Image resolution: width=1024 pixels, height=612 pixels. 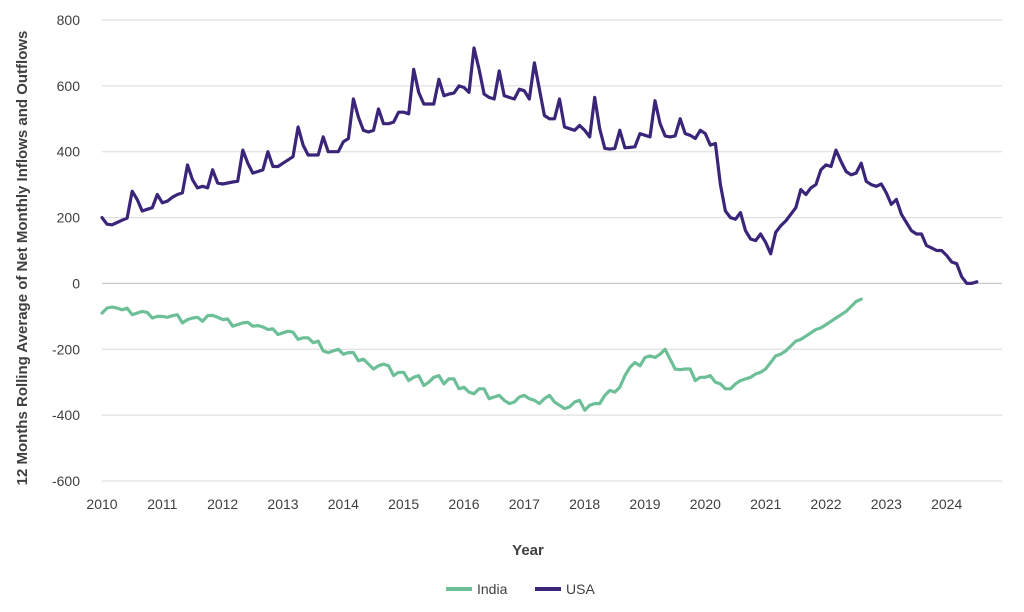 I want to click on x-tick-label: 2023, so click(x=886, y=504).